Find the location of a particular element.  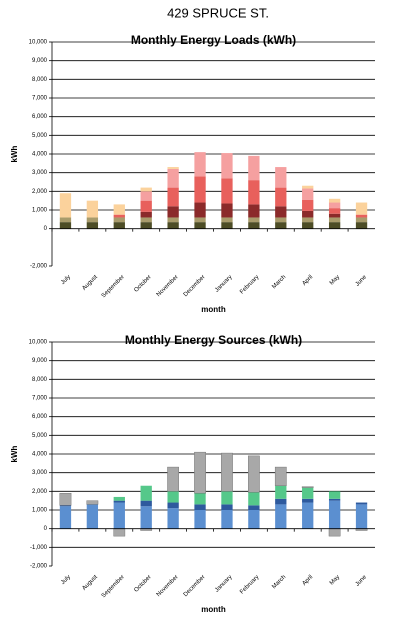

x-tick-label: July is located at coordinates (66, 280).